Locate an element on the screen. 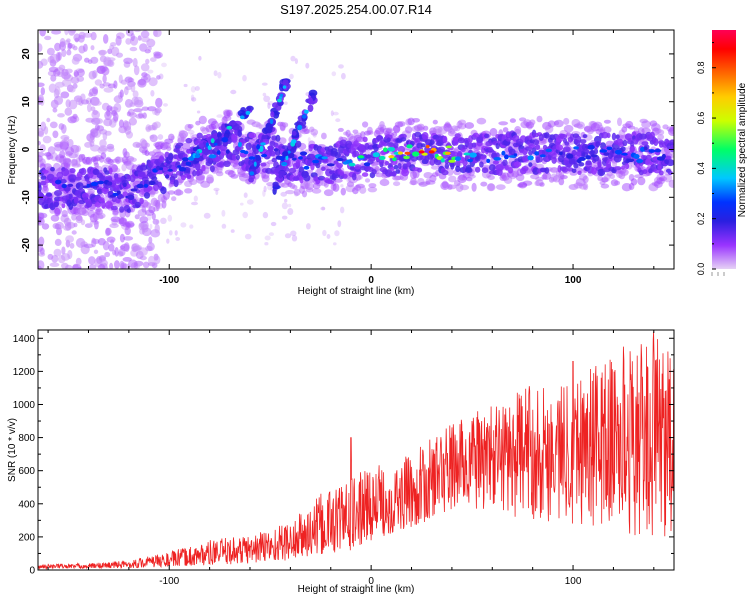 The width and height of the screenshot is (750, 600). snr-ytick-label: 600 is located at coordinates (26, 471).